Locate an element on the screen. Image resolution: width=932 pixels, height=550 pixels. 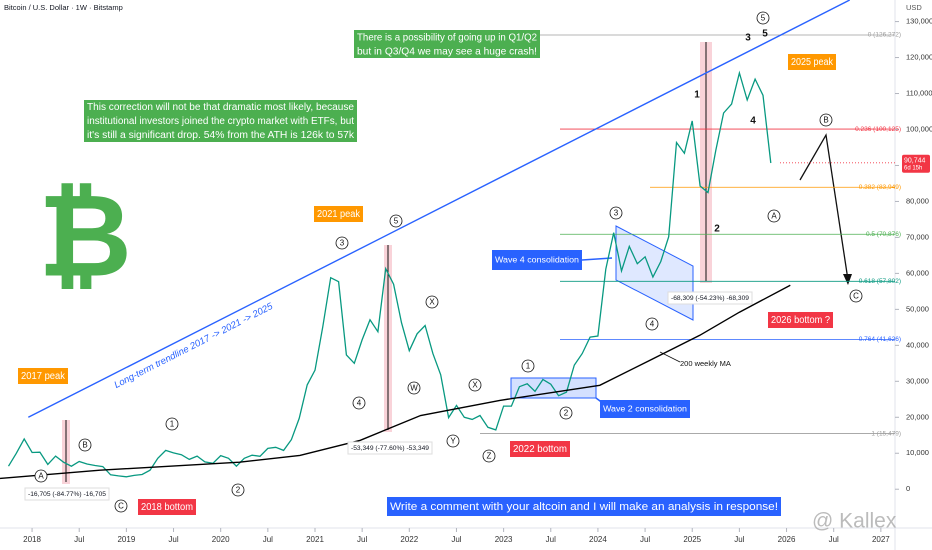
annotation-text: Wave 4 consolidation is located at coordinates (537, 260).